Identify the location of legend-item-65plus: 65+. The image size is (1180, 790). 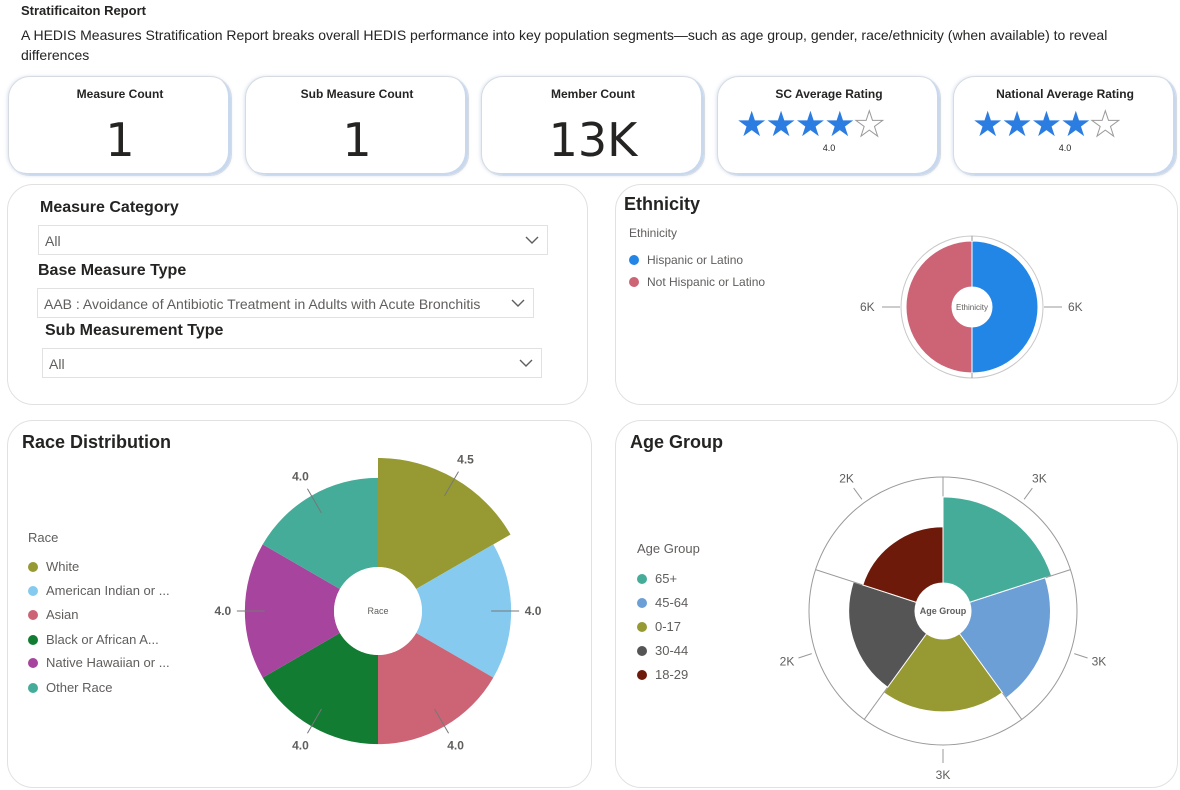
(657, 578).